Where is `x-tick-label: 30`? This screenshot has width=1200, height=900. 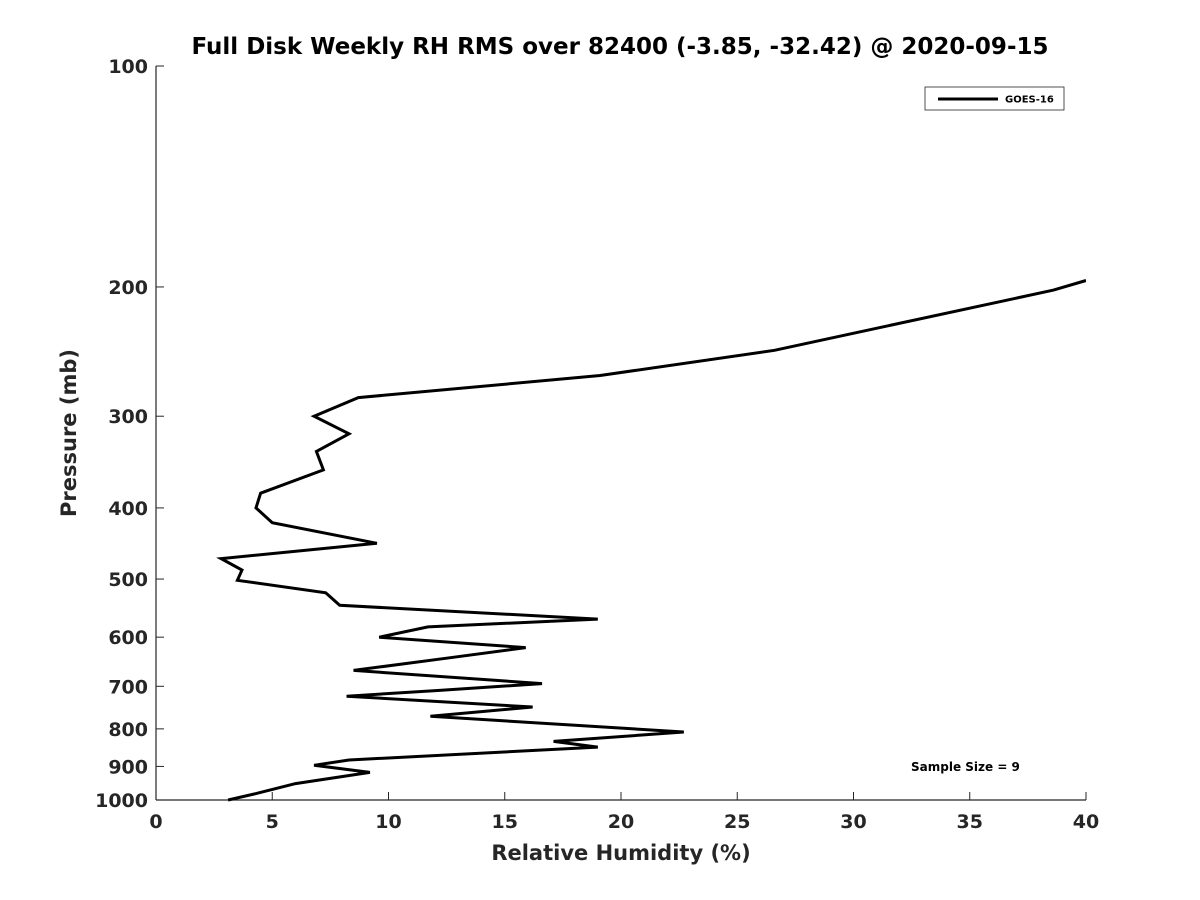 x-tick-label: 30 is located at coordinates (853, 822).